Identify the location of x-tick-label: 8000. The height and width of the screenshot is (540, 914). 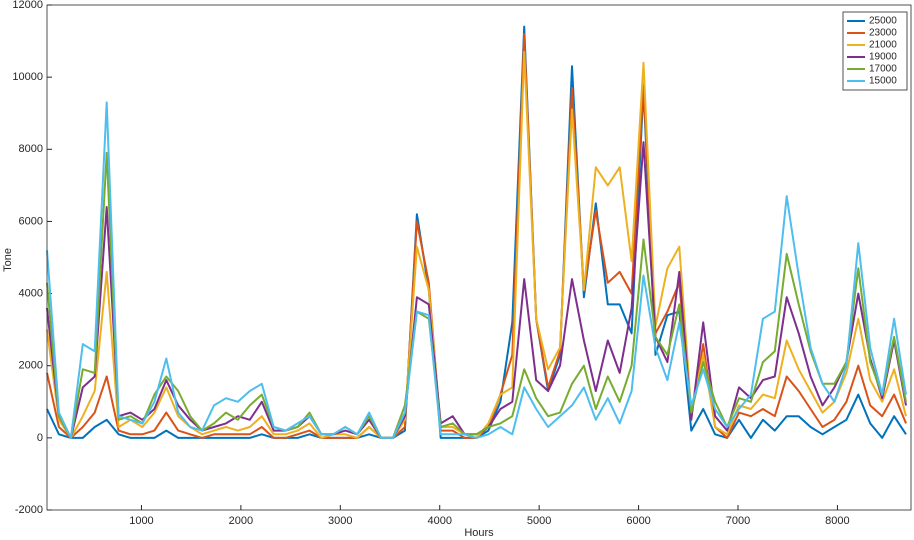
(837, 521).